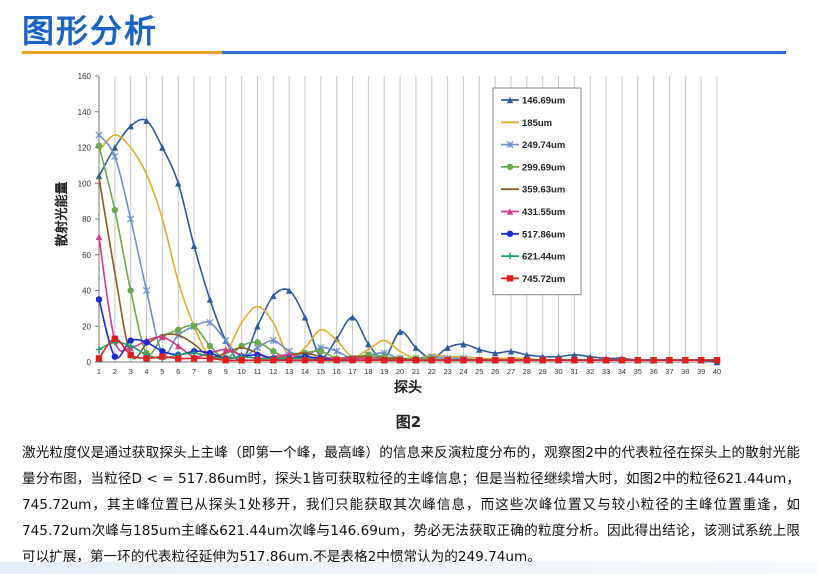 This screenshot has height=574, width=817. I want to click on x-axis-label: 探头, so click(408, 387).